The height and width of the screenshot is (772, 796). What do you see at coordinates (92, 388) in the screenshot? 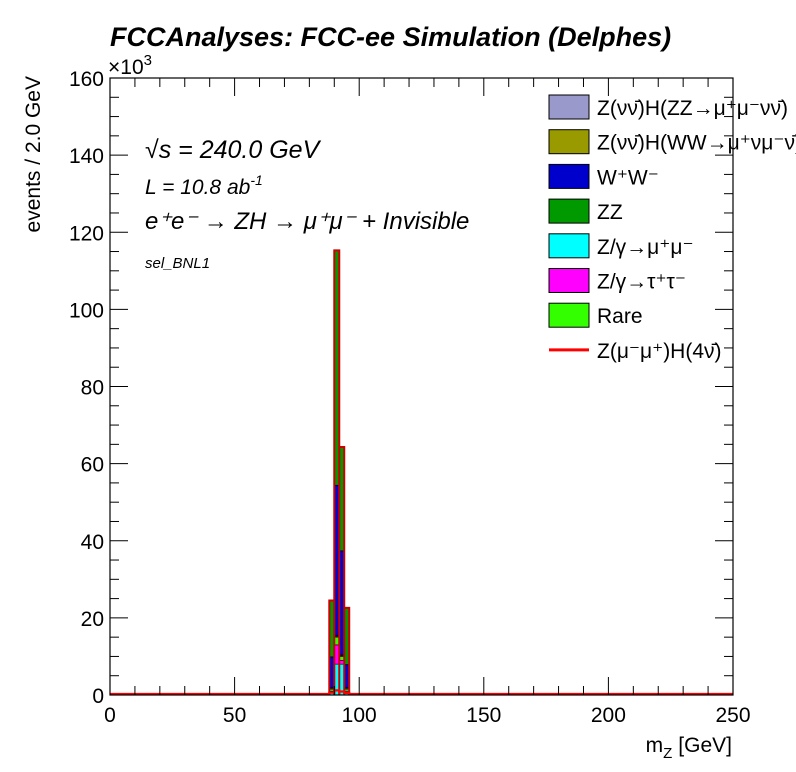
I see `y-tick-label-4: 80` at bounding box center [92, 388].